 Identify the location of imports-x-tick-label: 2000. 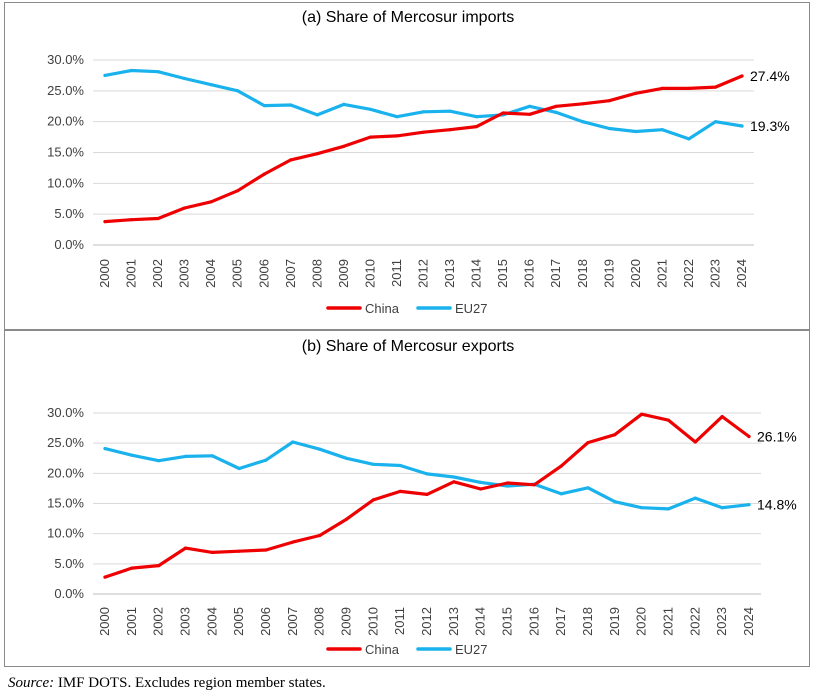
(104, 273).